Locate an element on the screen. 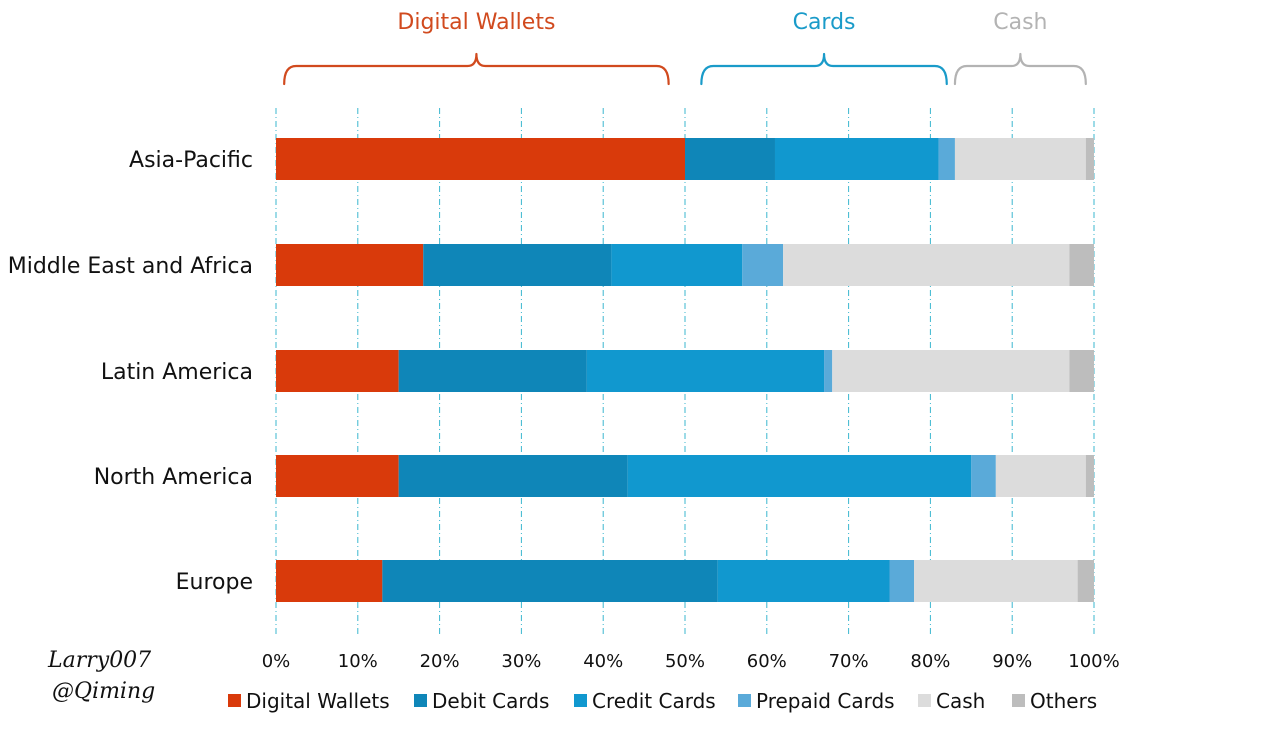 The height and width of the screenshot is (736, 1269). category-label-north-america: North America is located at coordinates (173, 477).